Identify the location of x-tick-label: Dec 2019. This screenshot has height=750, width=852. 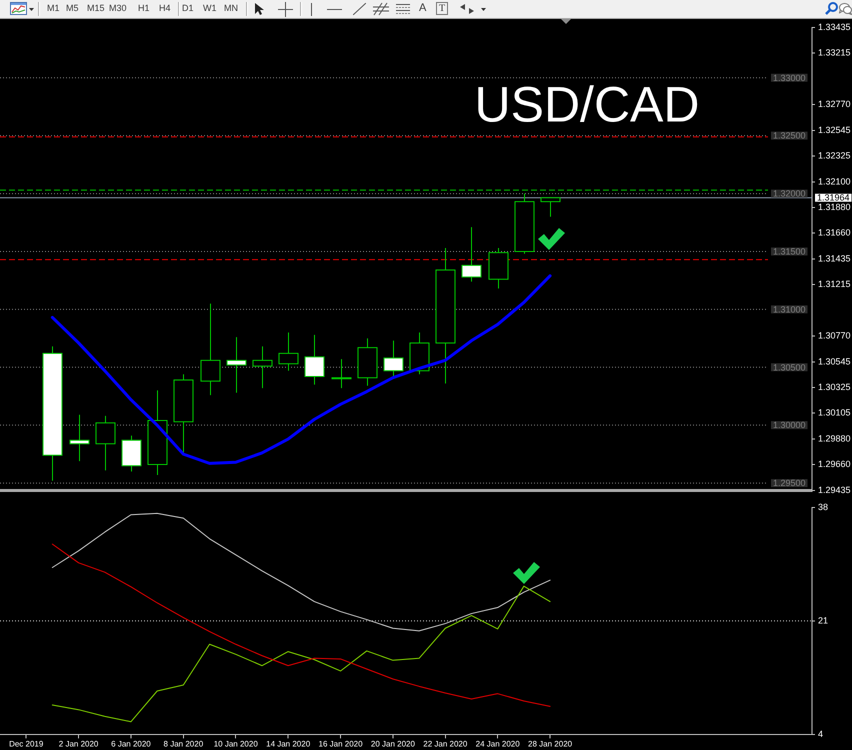
(26, 743).